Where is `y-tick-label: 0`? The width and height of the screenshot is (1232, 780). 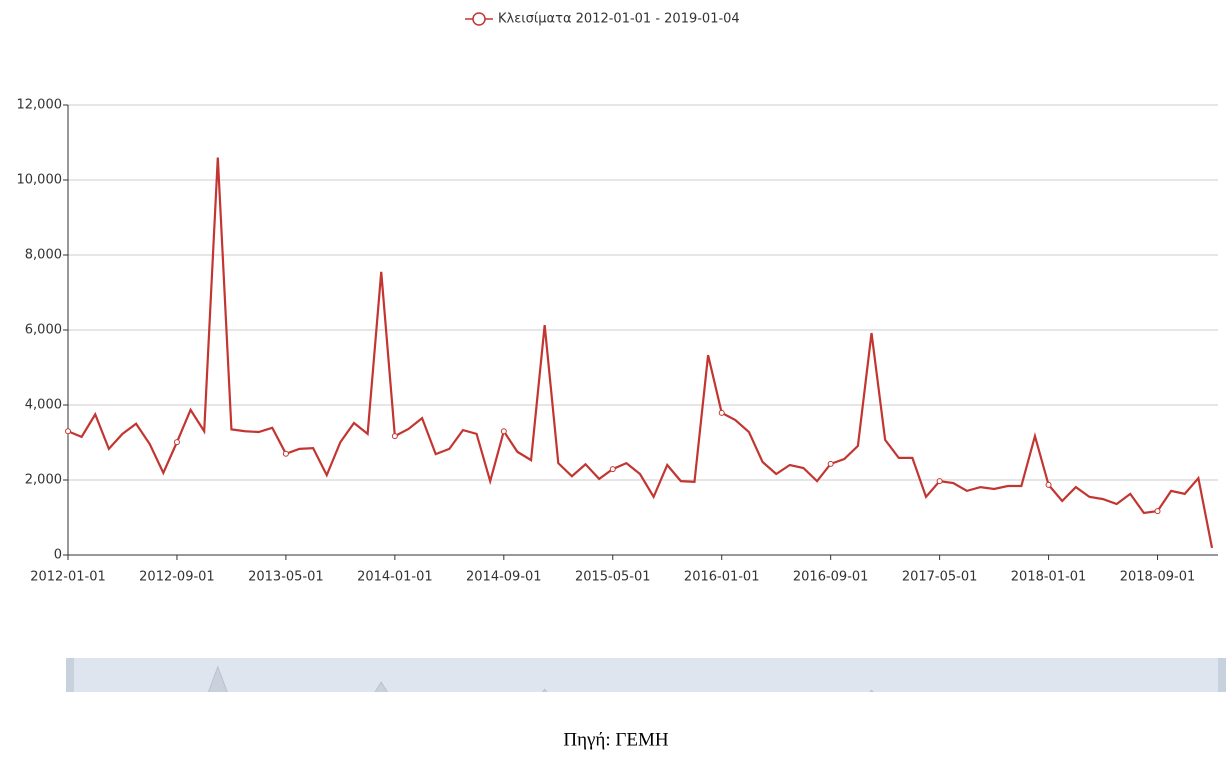 y-tick-label: 0 is located at coordinates (58, 555).